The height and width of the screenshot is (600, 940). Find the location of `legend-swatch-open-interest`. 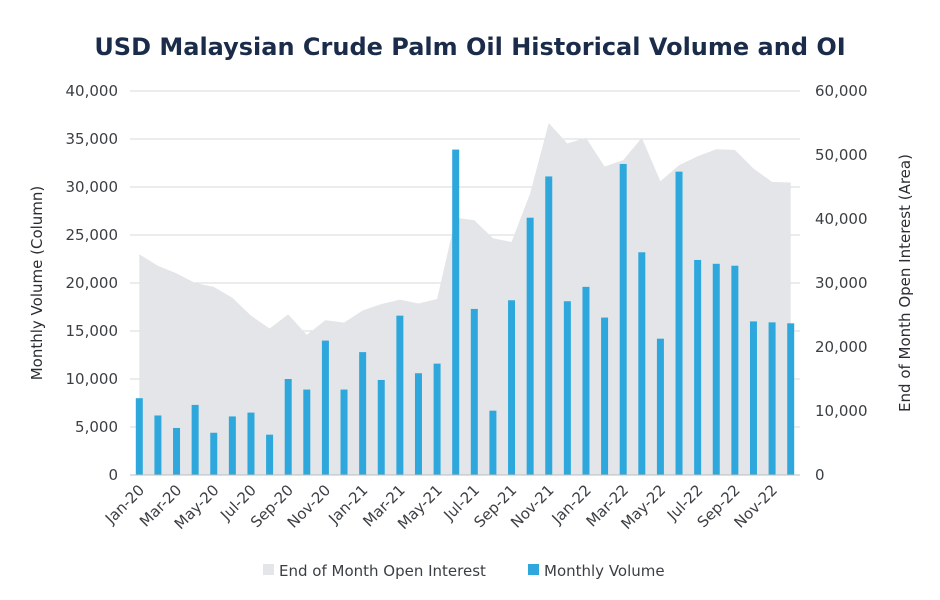

legend-swatch-open-interest is located at coordinates (268, 569).